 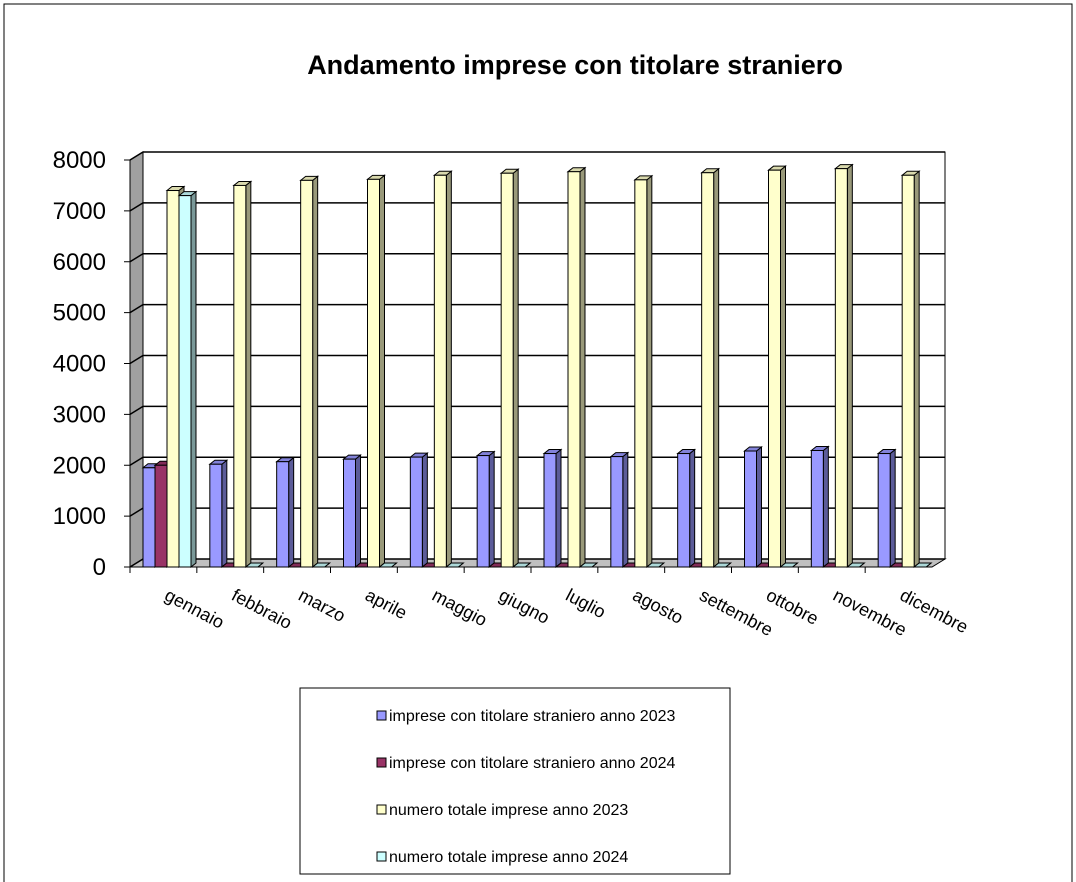 I want to click on legend-label: imprese con titolare straniero anno 2024, so click(x=532, y=763).